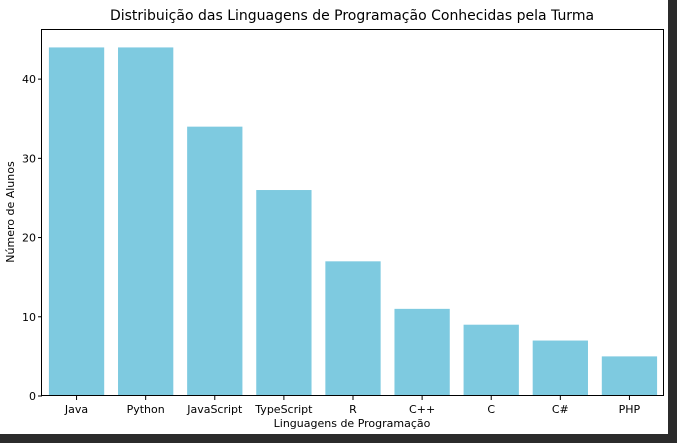 Image resolution: width=677 pixels, height=443 pixels. I want to click on x-tick-label: C, so click(491, 409).